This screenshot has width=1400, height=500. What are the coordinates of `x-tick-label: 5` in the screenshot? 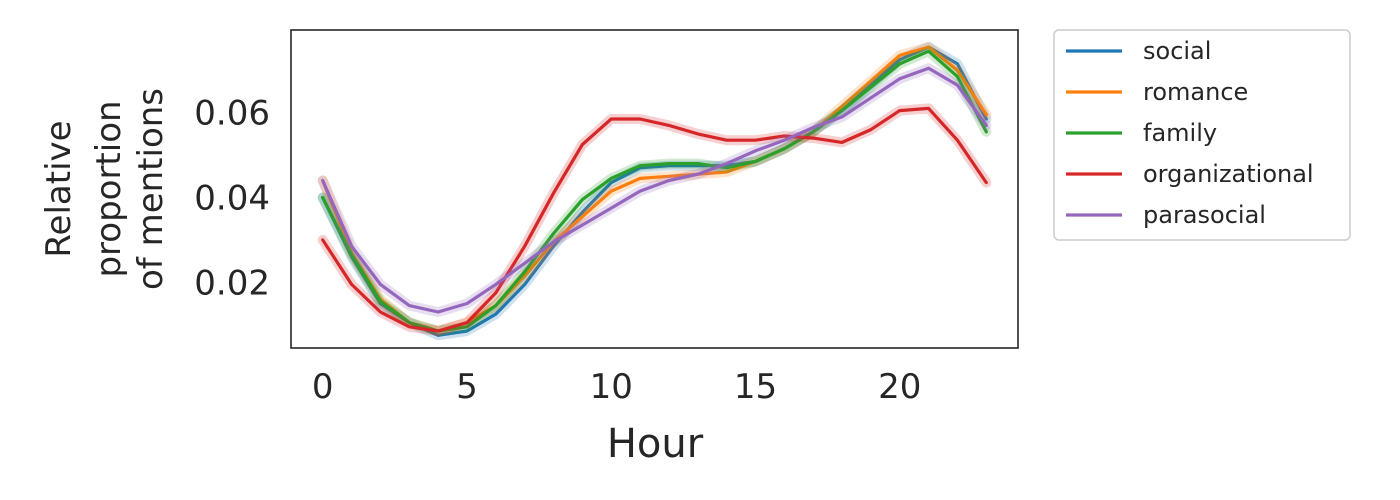 It's located at (467, 387).